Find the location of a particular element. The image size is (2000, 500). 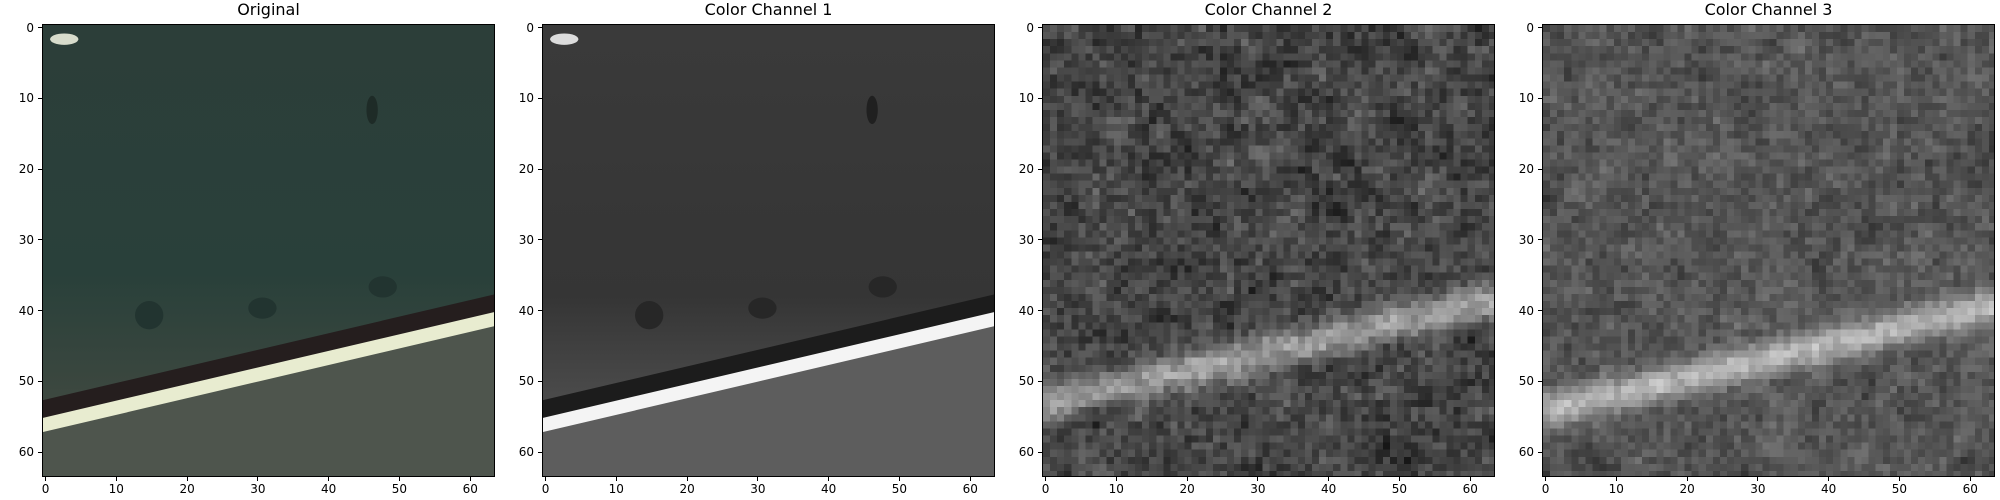

panel-title: Color Channel 1 is located at coordinates (768, 9).